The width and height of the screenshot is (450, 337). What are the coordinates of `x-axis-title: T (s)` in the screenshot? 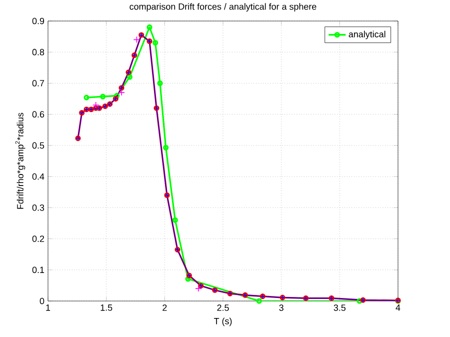 It's located at (223, 322).